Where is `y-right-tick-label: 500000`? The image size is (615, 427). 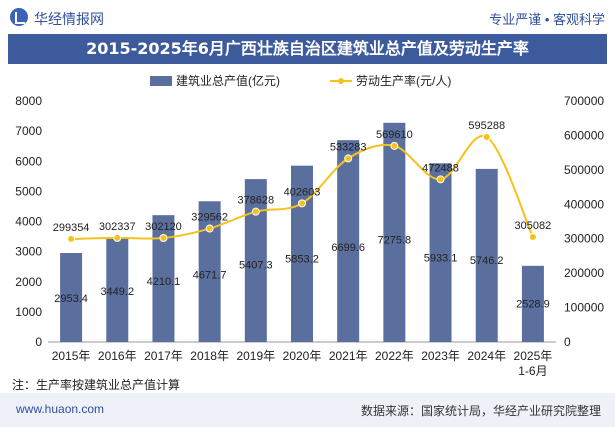
y-right-tick-label: 500000 is located at coordinates (584, 170).